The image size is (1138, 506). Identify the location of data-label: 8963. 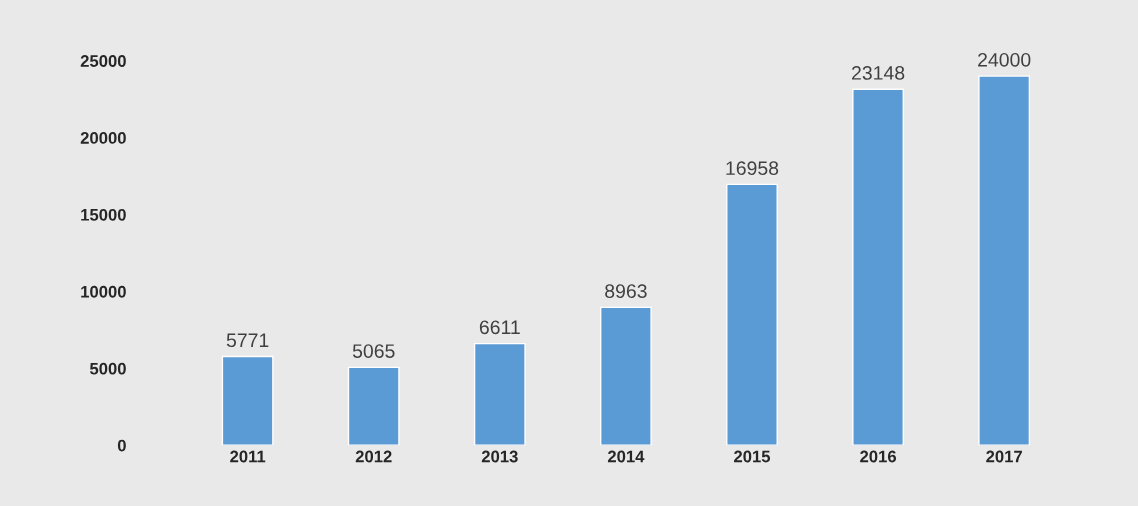
(626, 291).